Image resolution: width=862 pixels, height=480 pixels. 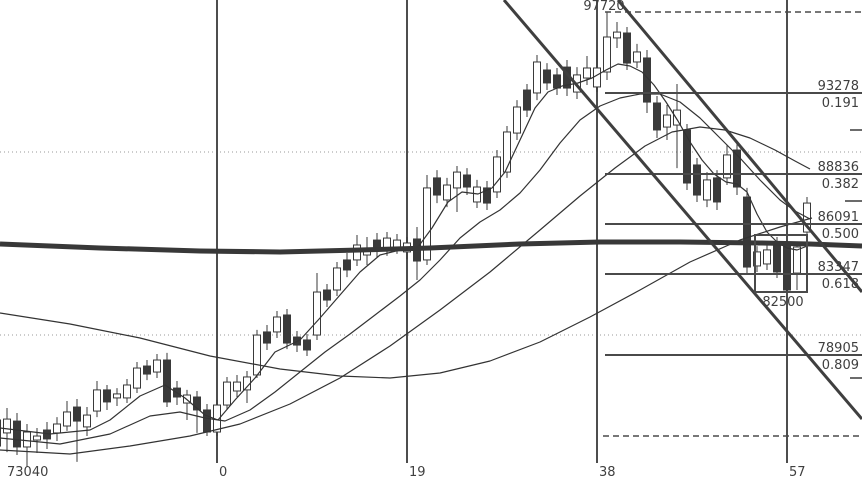 I want to click on high-price-label: 97720, so click(x=603, y=7).